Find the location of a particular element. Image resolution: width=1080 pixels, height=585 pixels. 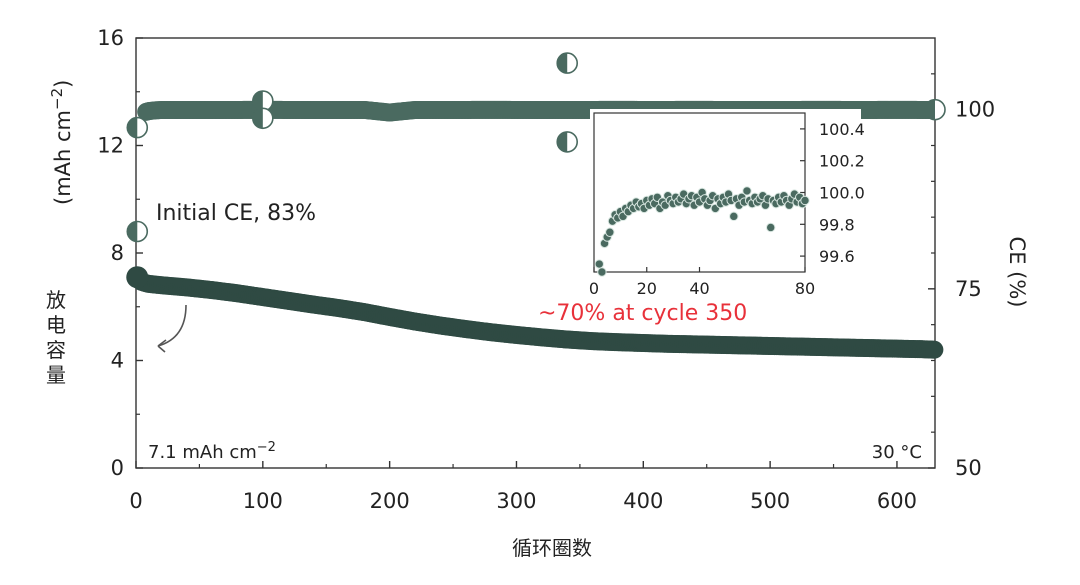

annotation-start-capacity: 7.1 mAh cm−2 is located at coordinates (212, 451).